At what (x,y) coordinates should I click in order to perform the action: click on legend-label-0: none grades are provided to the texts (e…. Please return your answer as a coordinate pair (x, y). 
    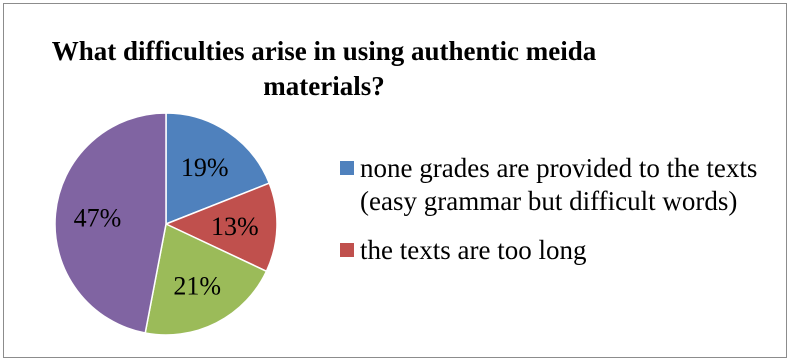
    Looking at the image, I should click on (559, 184).